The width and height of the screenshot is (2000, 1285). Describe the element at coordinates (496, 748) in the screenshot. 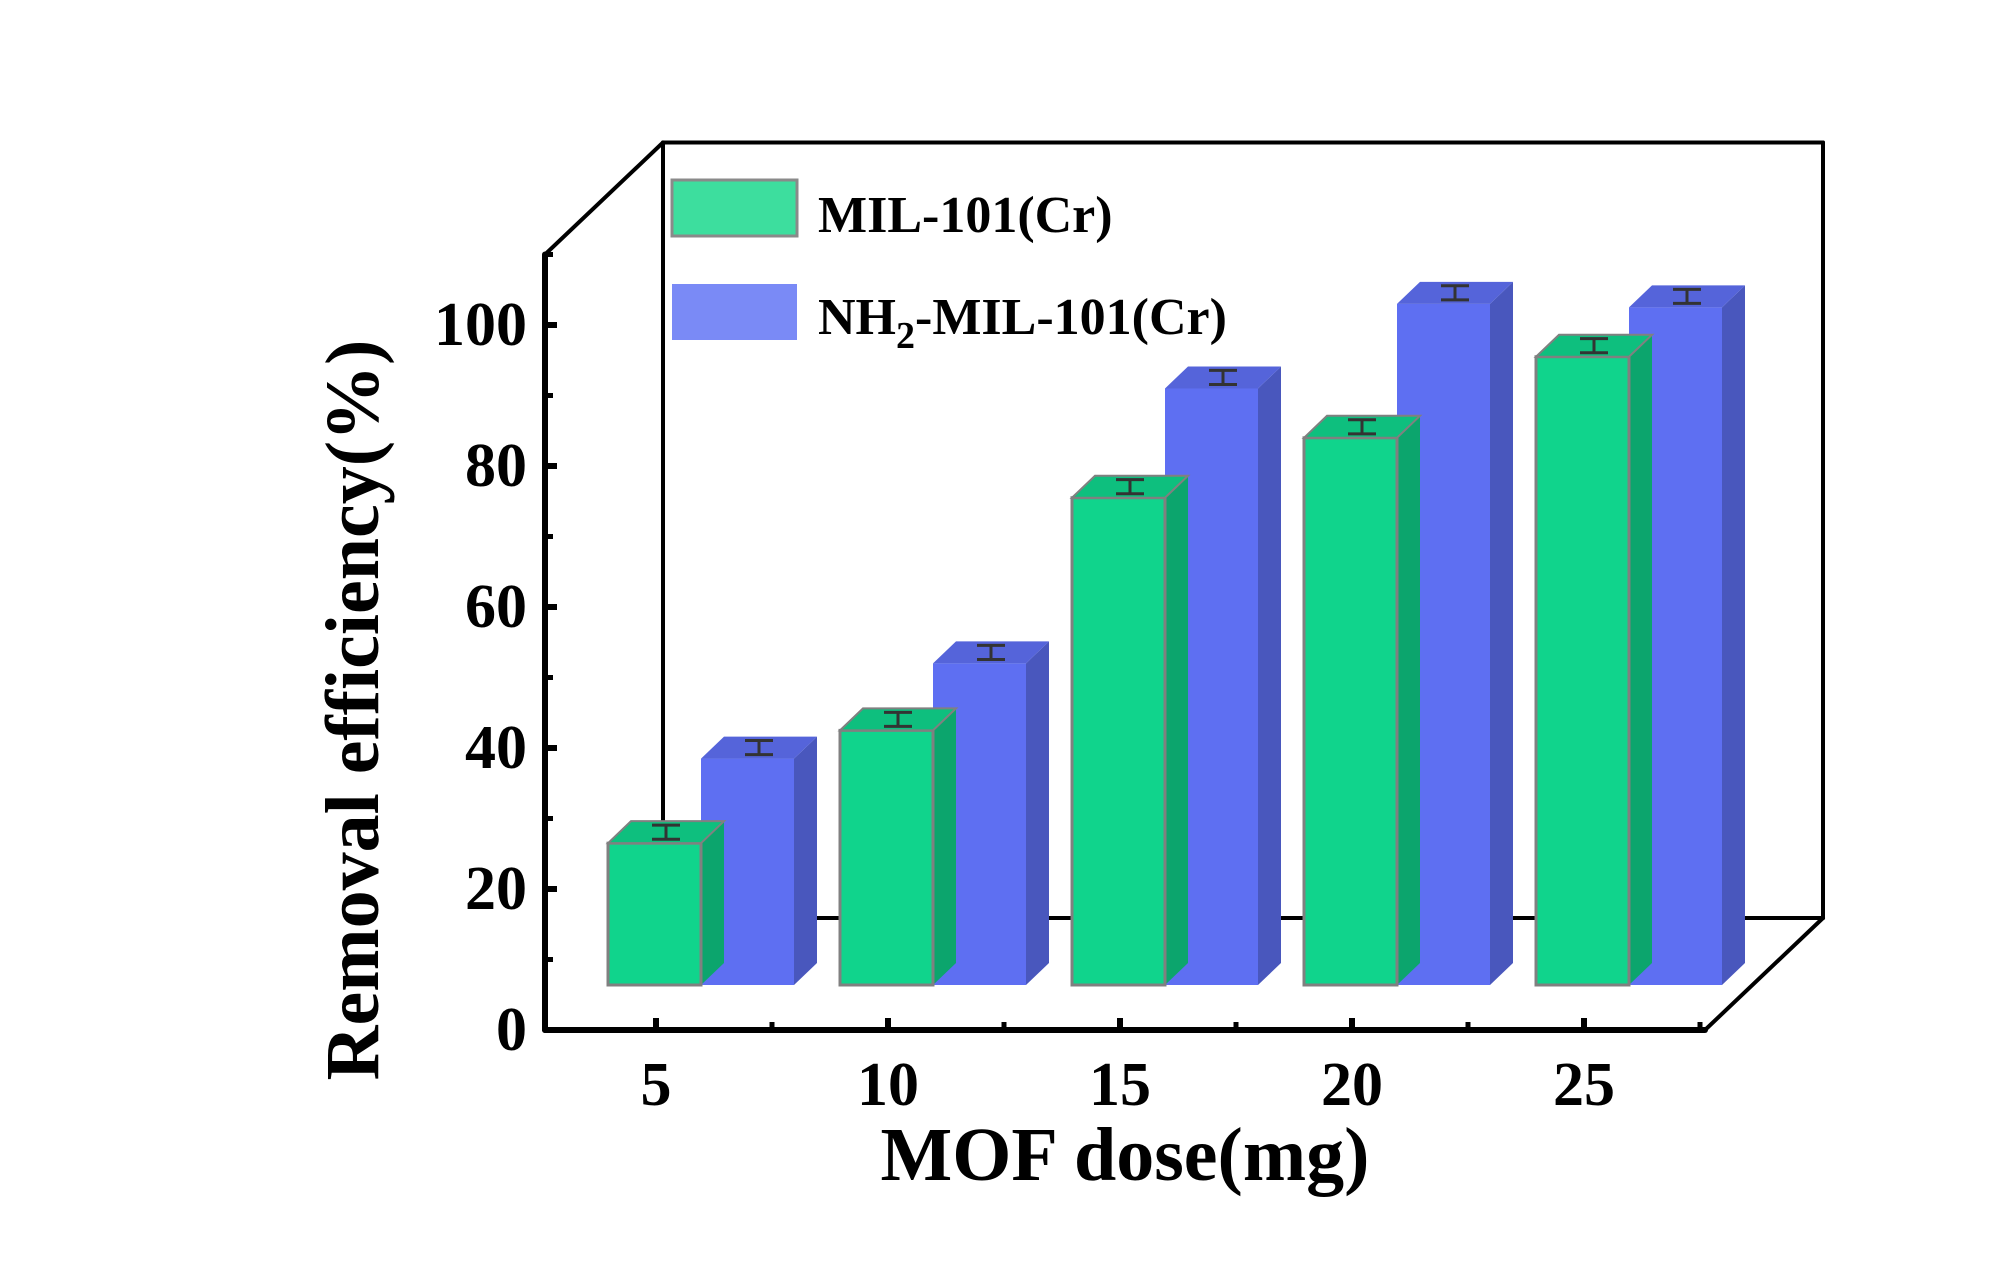

I see `y-tick-label-40: 40` at that location.